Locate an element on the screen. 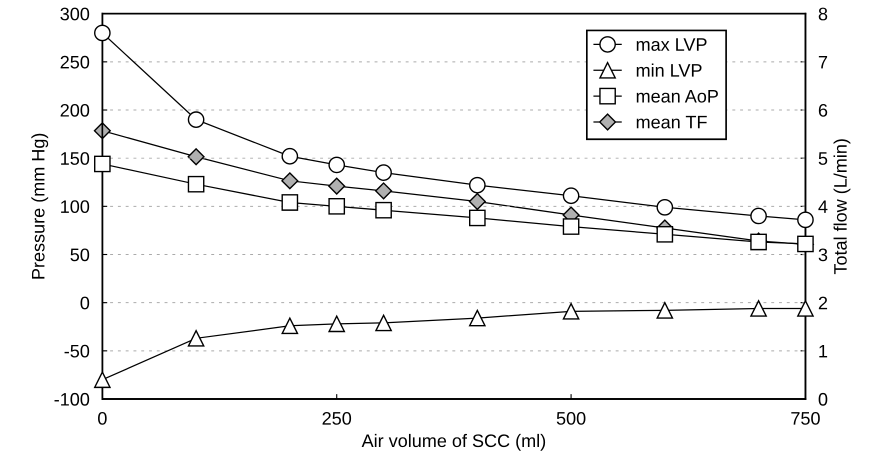 This screenshot has width=890, height=456. y-tick-label: -50 is located at coordinates (77, 351).